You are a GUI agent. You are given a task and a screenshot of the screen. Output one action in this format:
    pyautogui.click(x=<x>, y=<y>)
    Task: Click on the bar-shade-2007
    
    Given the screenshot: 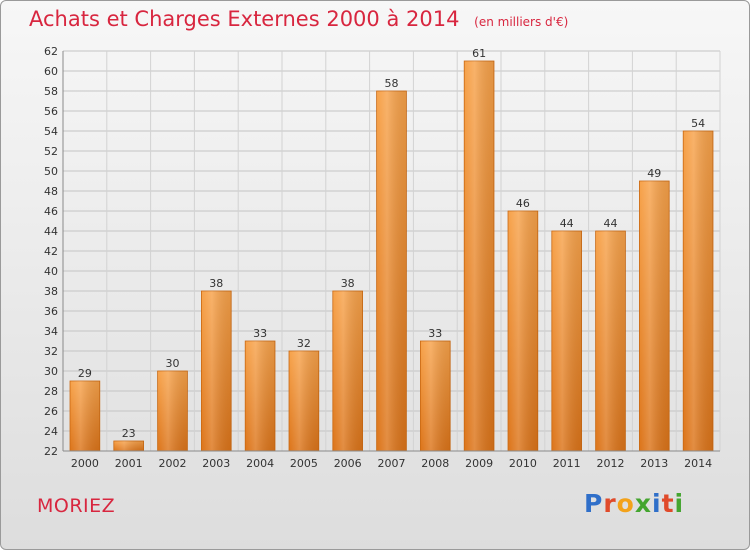 What is the action you would take?
    pyautogui.click(x=391, y=271)
    